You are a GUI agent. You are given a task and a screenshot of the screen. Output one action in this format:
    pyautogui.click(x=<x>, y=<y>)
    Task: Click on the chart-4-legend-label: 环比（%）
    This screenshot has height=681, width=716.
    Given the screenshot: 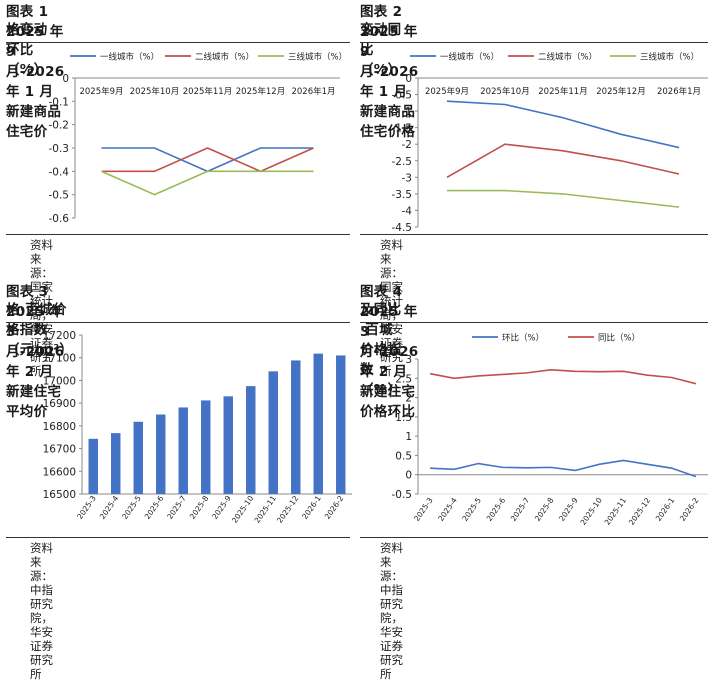 What is the action you would take?
    pyautogui.click(x=523, y=338)
    